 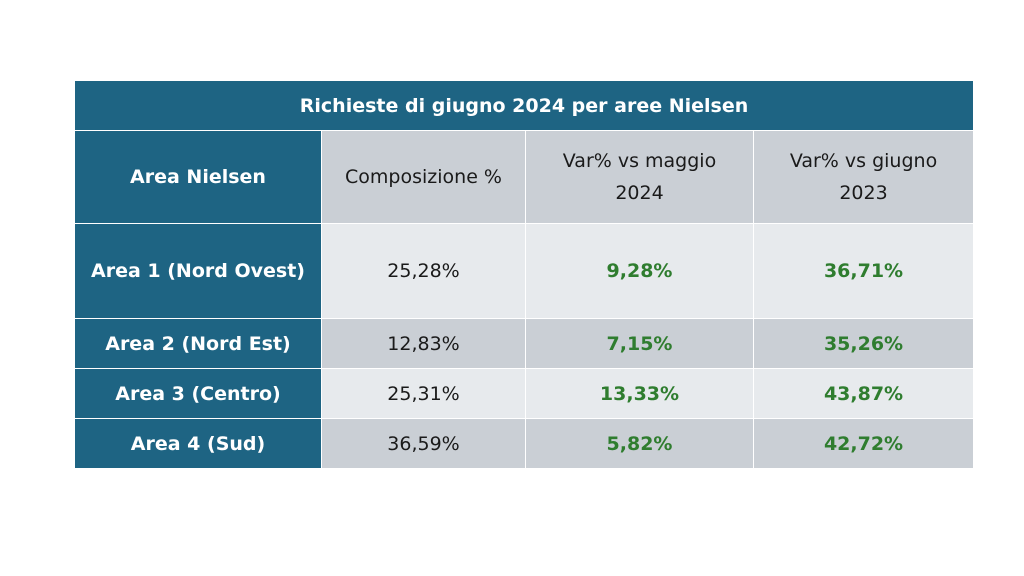 I want to click on header-composizione: Composizione %, so click(x=423, y=177).